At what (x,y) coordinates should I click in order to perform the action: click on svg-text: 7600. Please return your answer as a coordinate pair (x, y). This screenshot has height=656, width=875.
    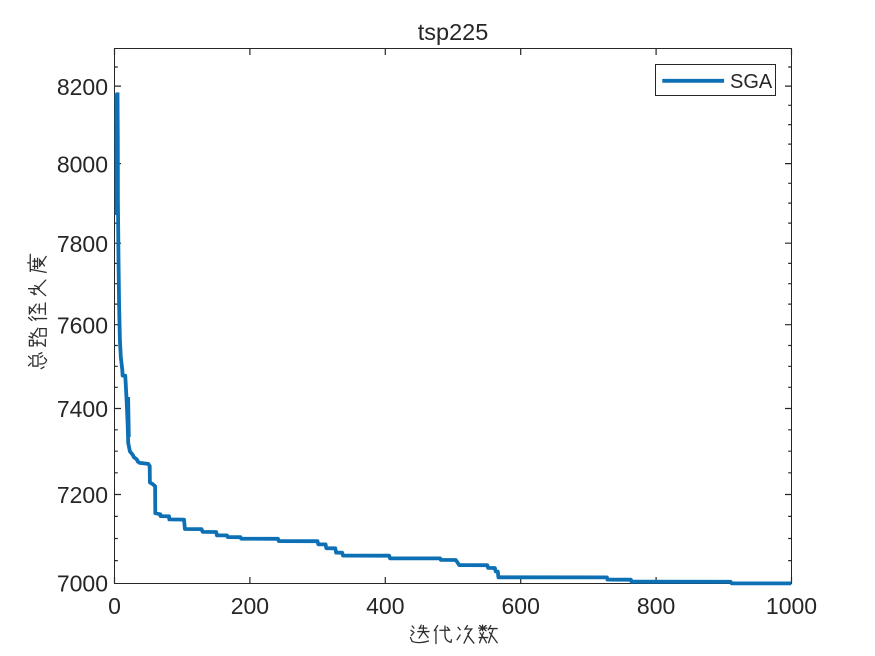
    Looking at the image, I should click on (82, 325).